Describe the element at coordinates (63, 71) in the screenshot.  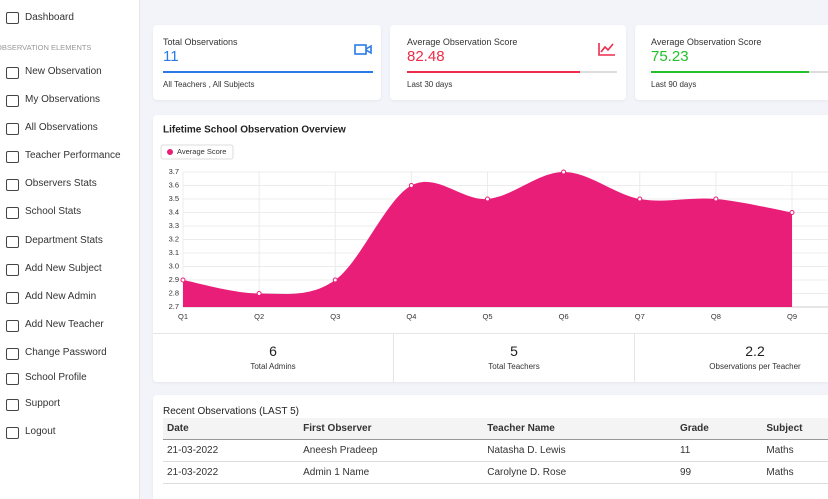
I see `nav-item: New Observation` at that location.